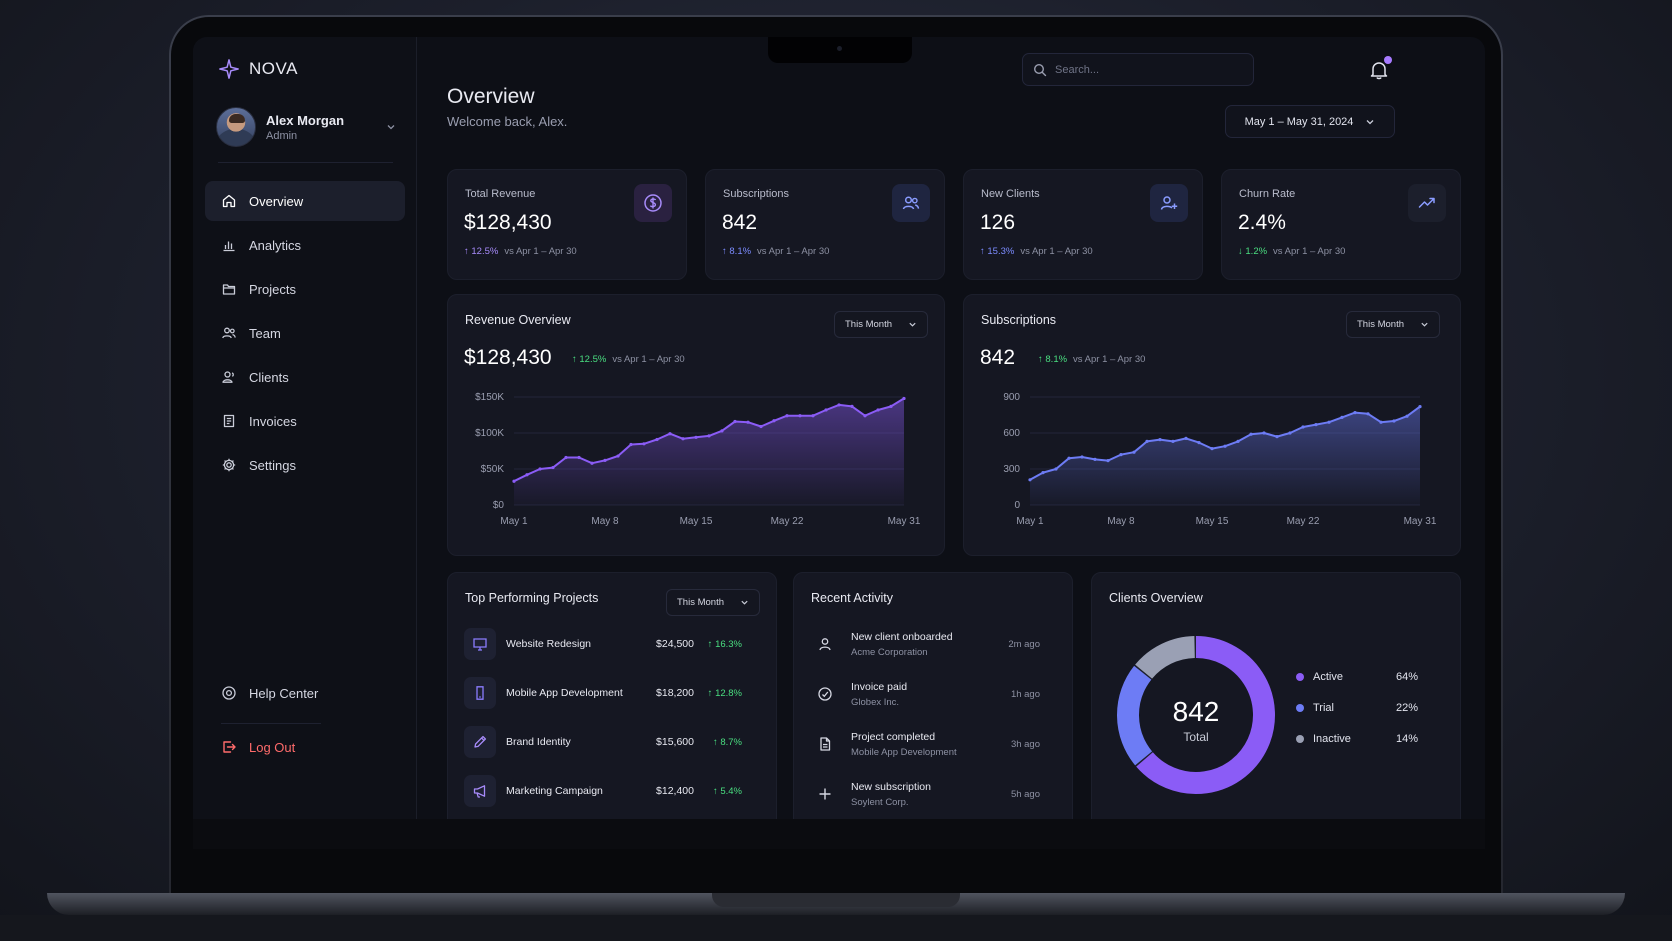  Describe the element at coordinates (491, 96) in the screenshot. I see `page-title: Overview` at that location.